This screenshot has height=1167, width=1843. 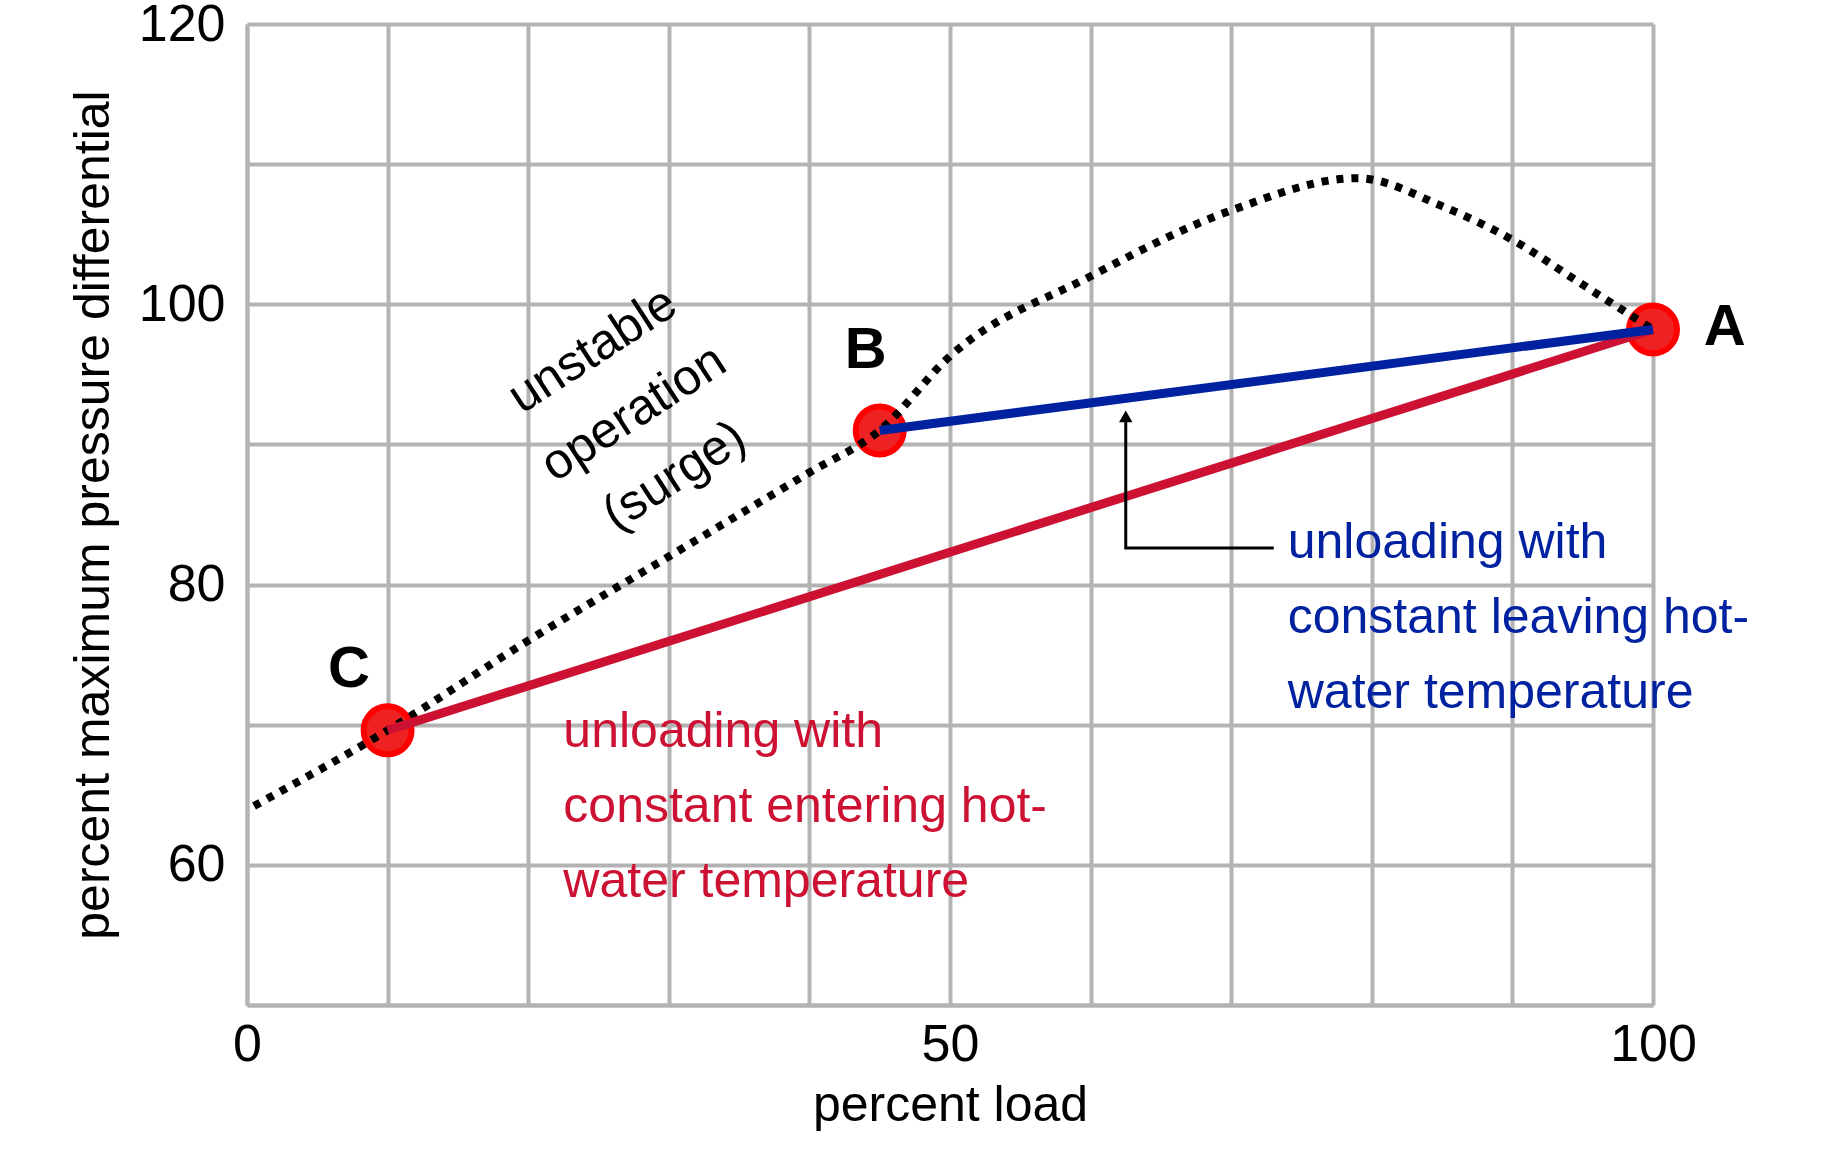 What do you see at coordinates (247, 1042) in the screenshot?
I see `x-tick-label: 0` at bounding box center [247, 1042].